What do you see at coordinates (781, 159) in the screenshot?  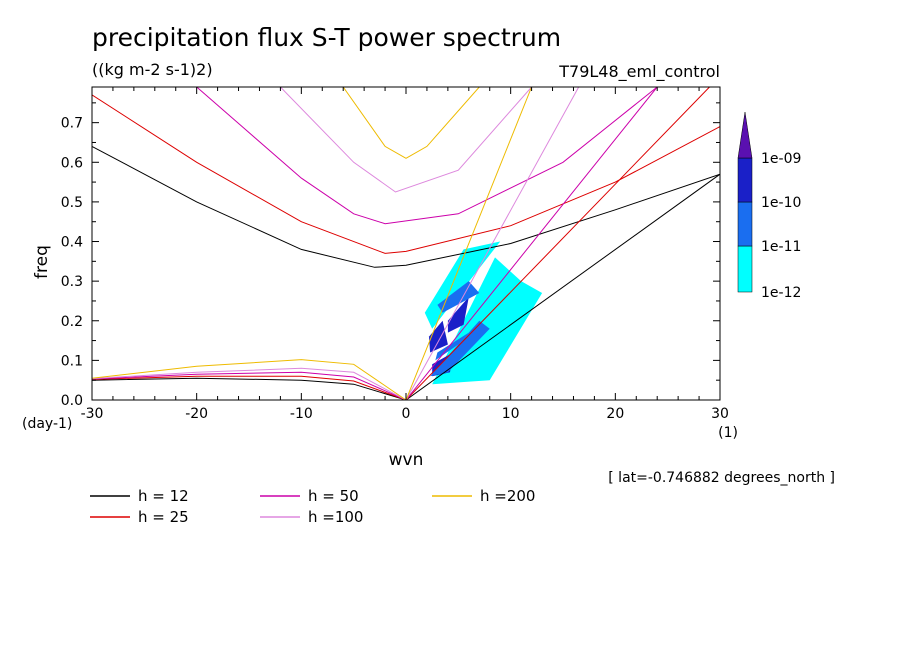 I see `colorbar-label: 1e-09` at bounding box center [781, 159].